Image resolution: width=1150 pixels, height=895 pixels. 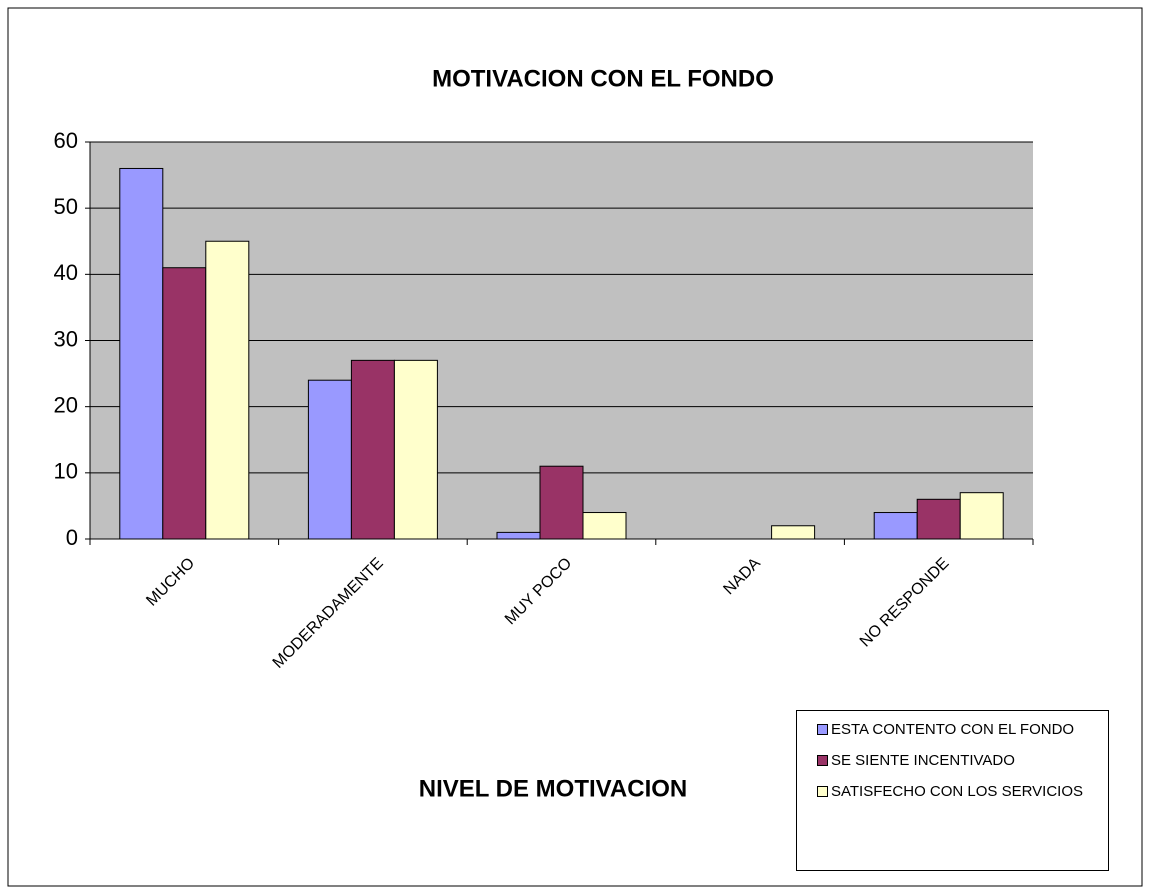 I want to click on y-tick-label: 60, so click(x=66, y=140).